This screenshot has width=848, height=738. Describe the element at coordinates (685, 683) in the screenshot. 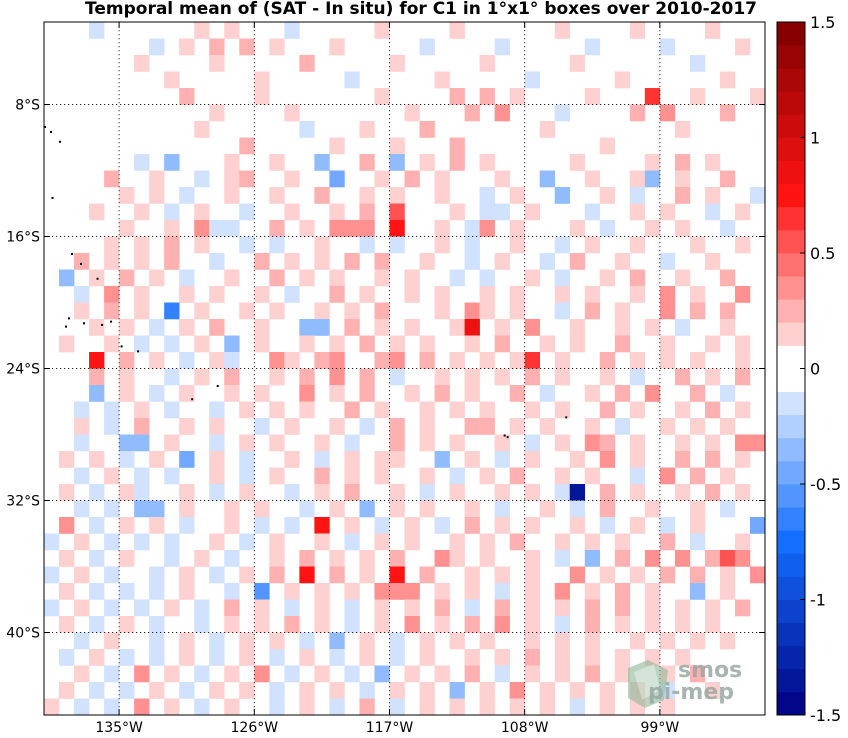

I see `smos-pimep-logo: smos pi-mep` at that location.